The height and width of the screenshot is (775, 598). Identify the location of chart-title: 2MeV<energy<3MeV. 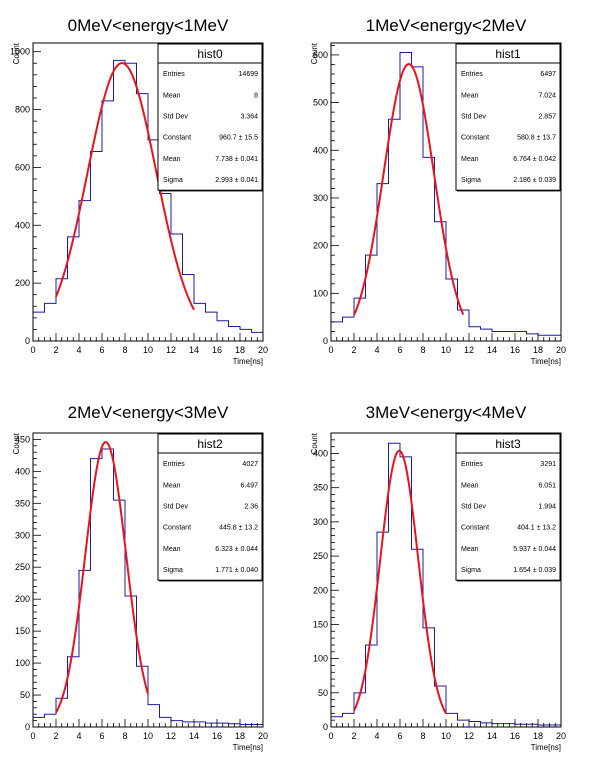
(148, 412).